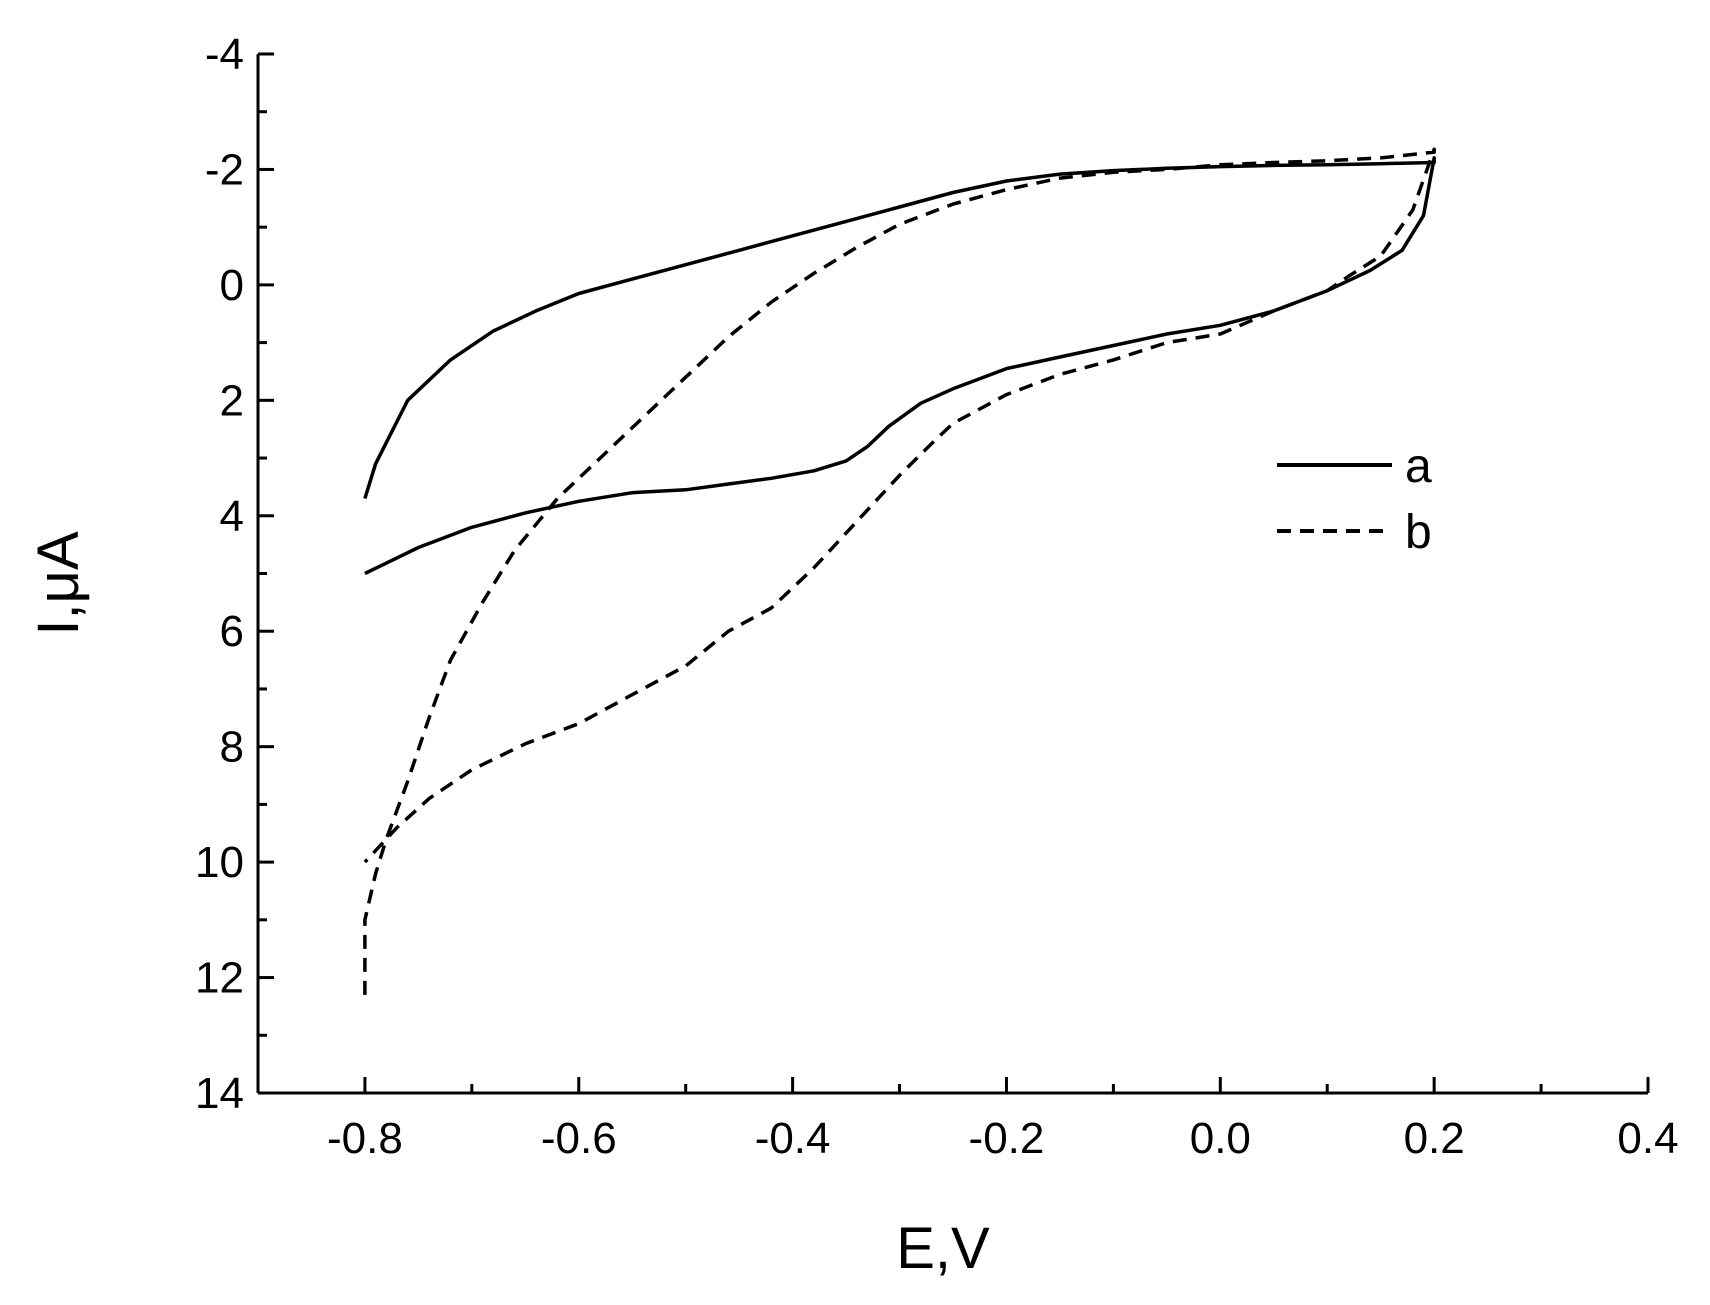 This screenshot has height=1305, width=1710. I want to click on x-tick-label: 0.2, so click(1434, 1138).